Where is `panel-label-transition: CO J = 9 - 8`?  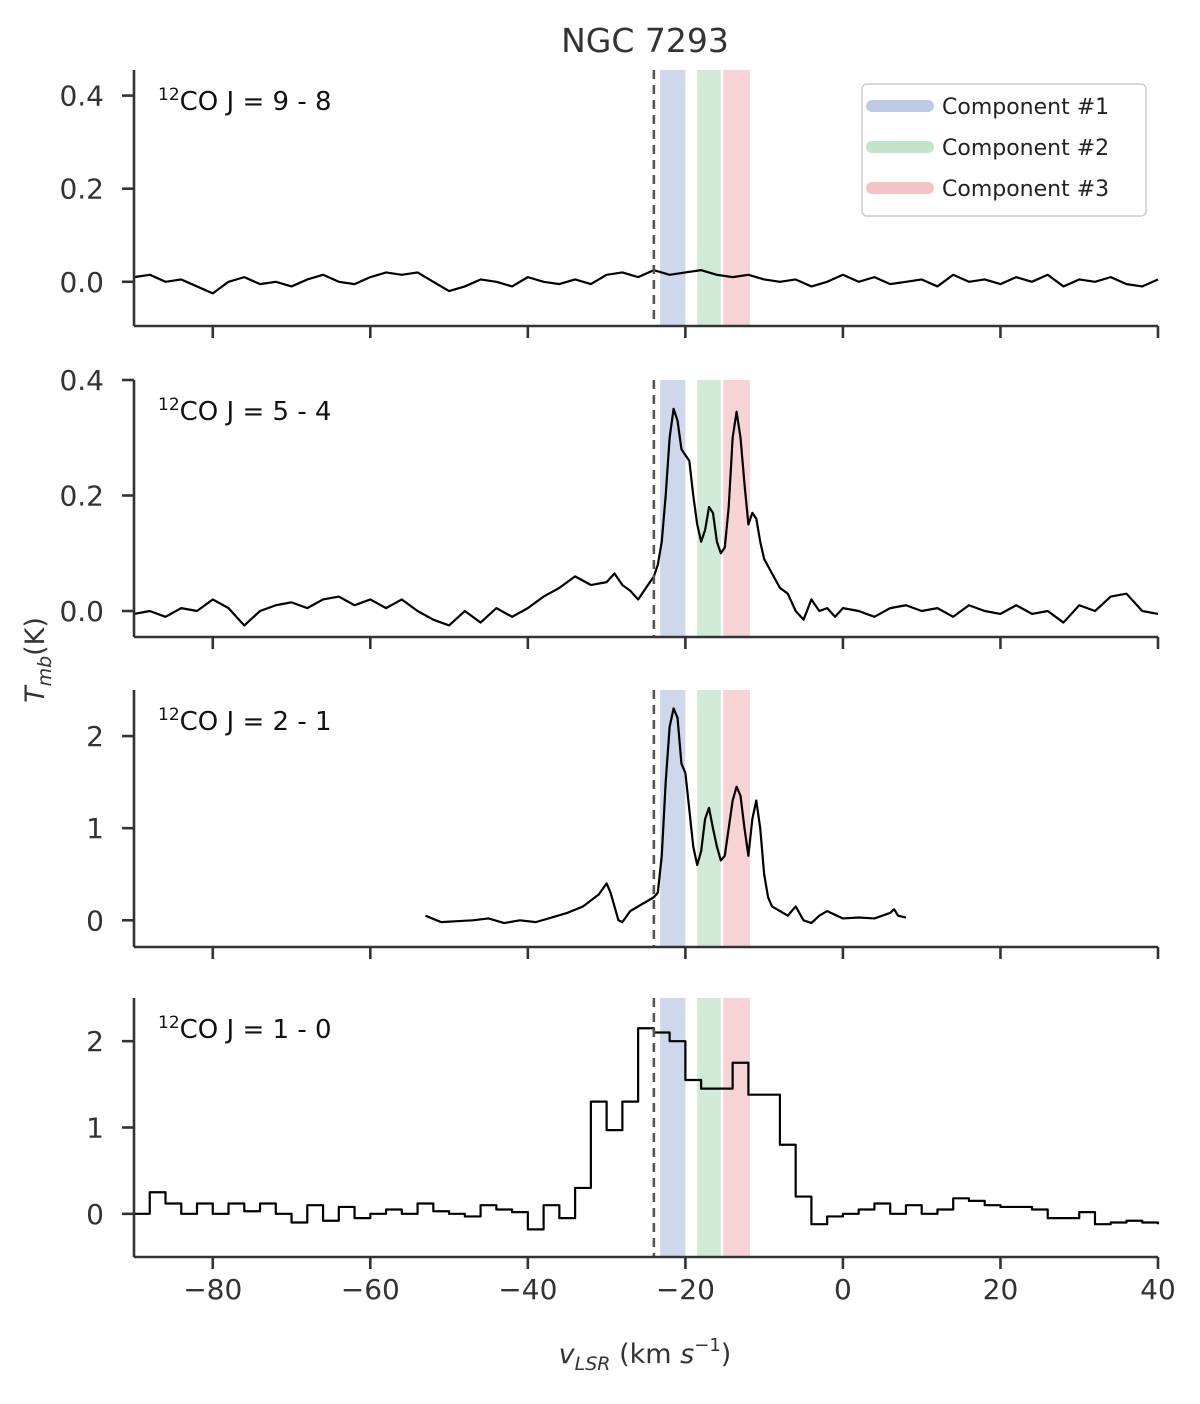
panel-label-transition: CO J = 9 - 8 is located at coordinates (256, 102).